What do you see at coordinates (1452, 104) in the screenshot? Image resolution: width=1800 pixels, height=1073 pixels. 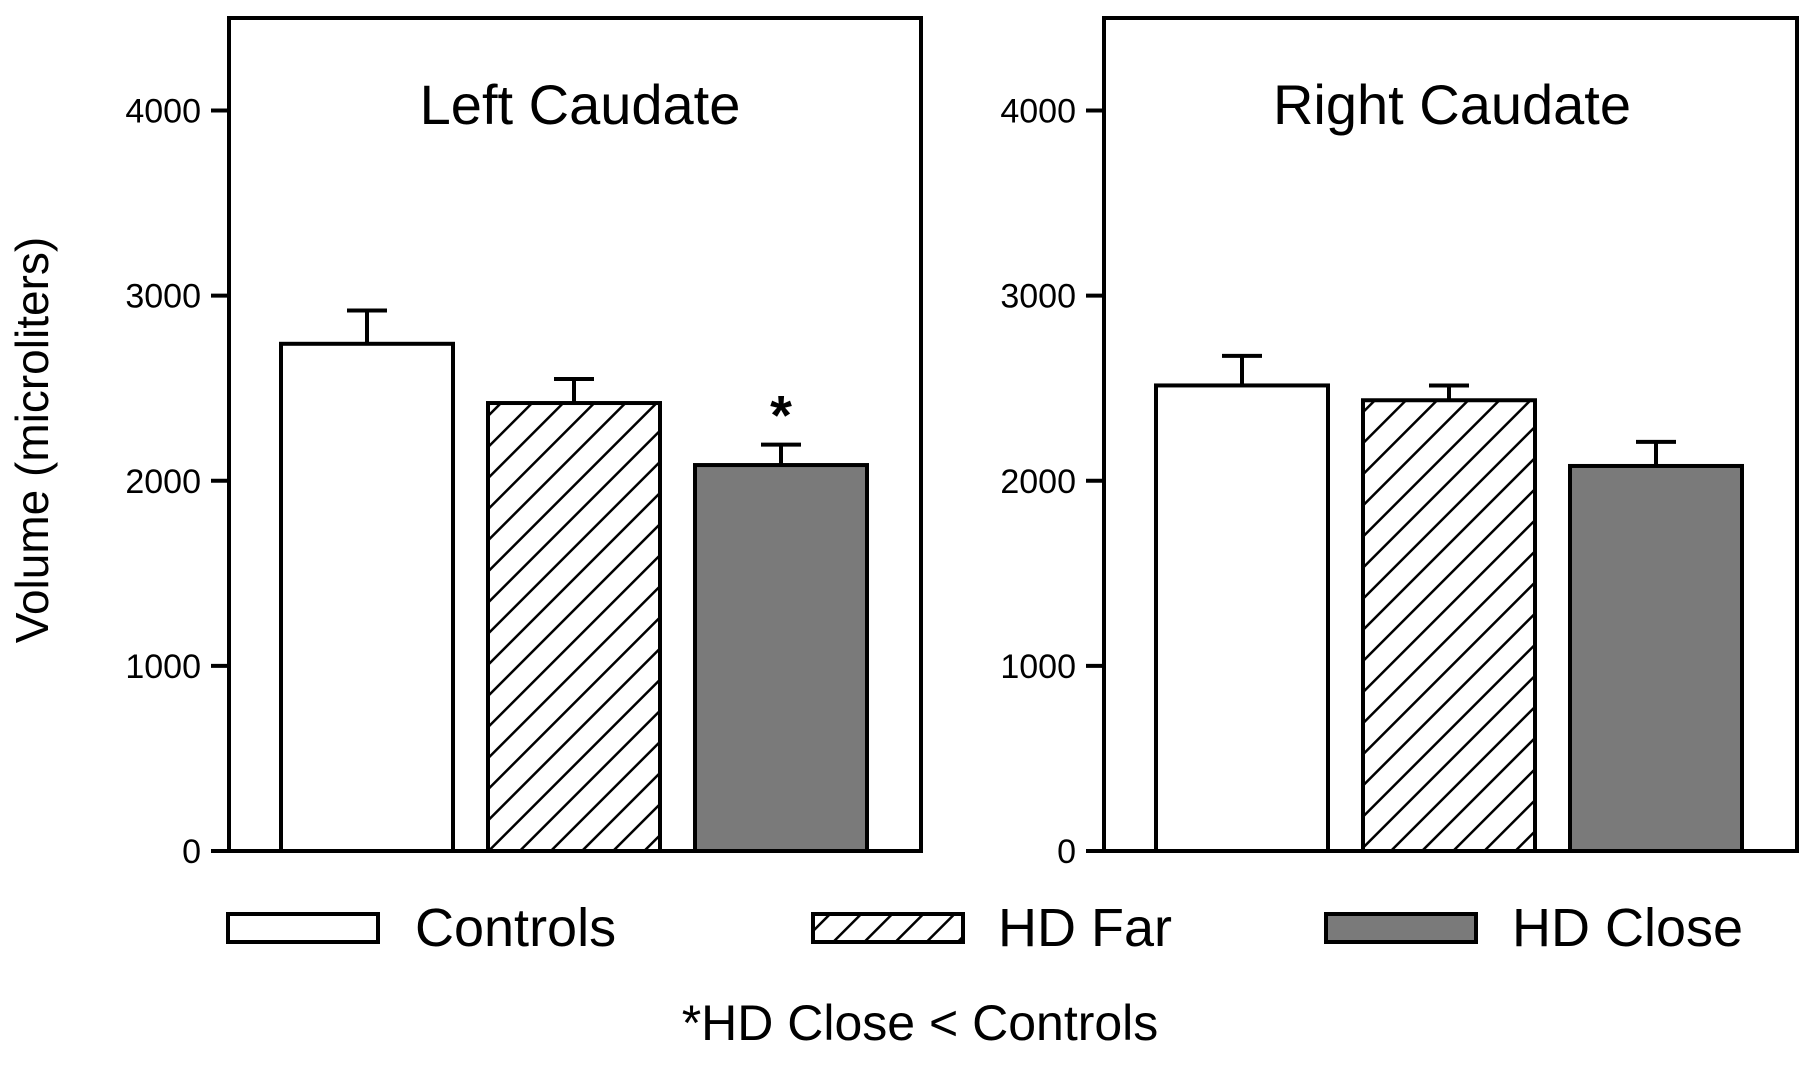 I see `panel-title: Right Caudate` at bounding box center [1452, 104].